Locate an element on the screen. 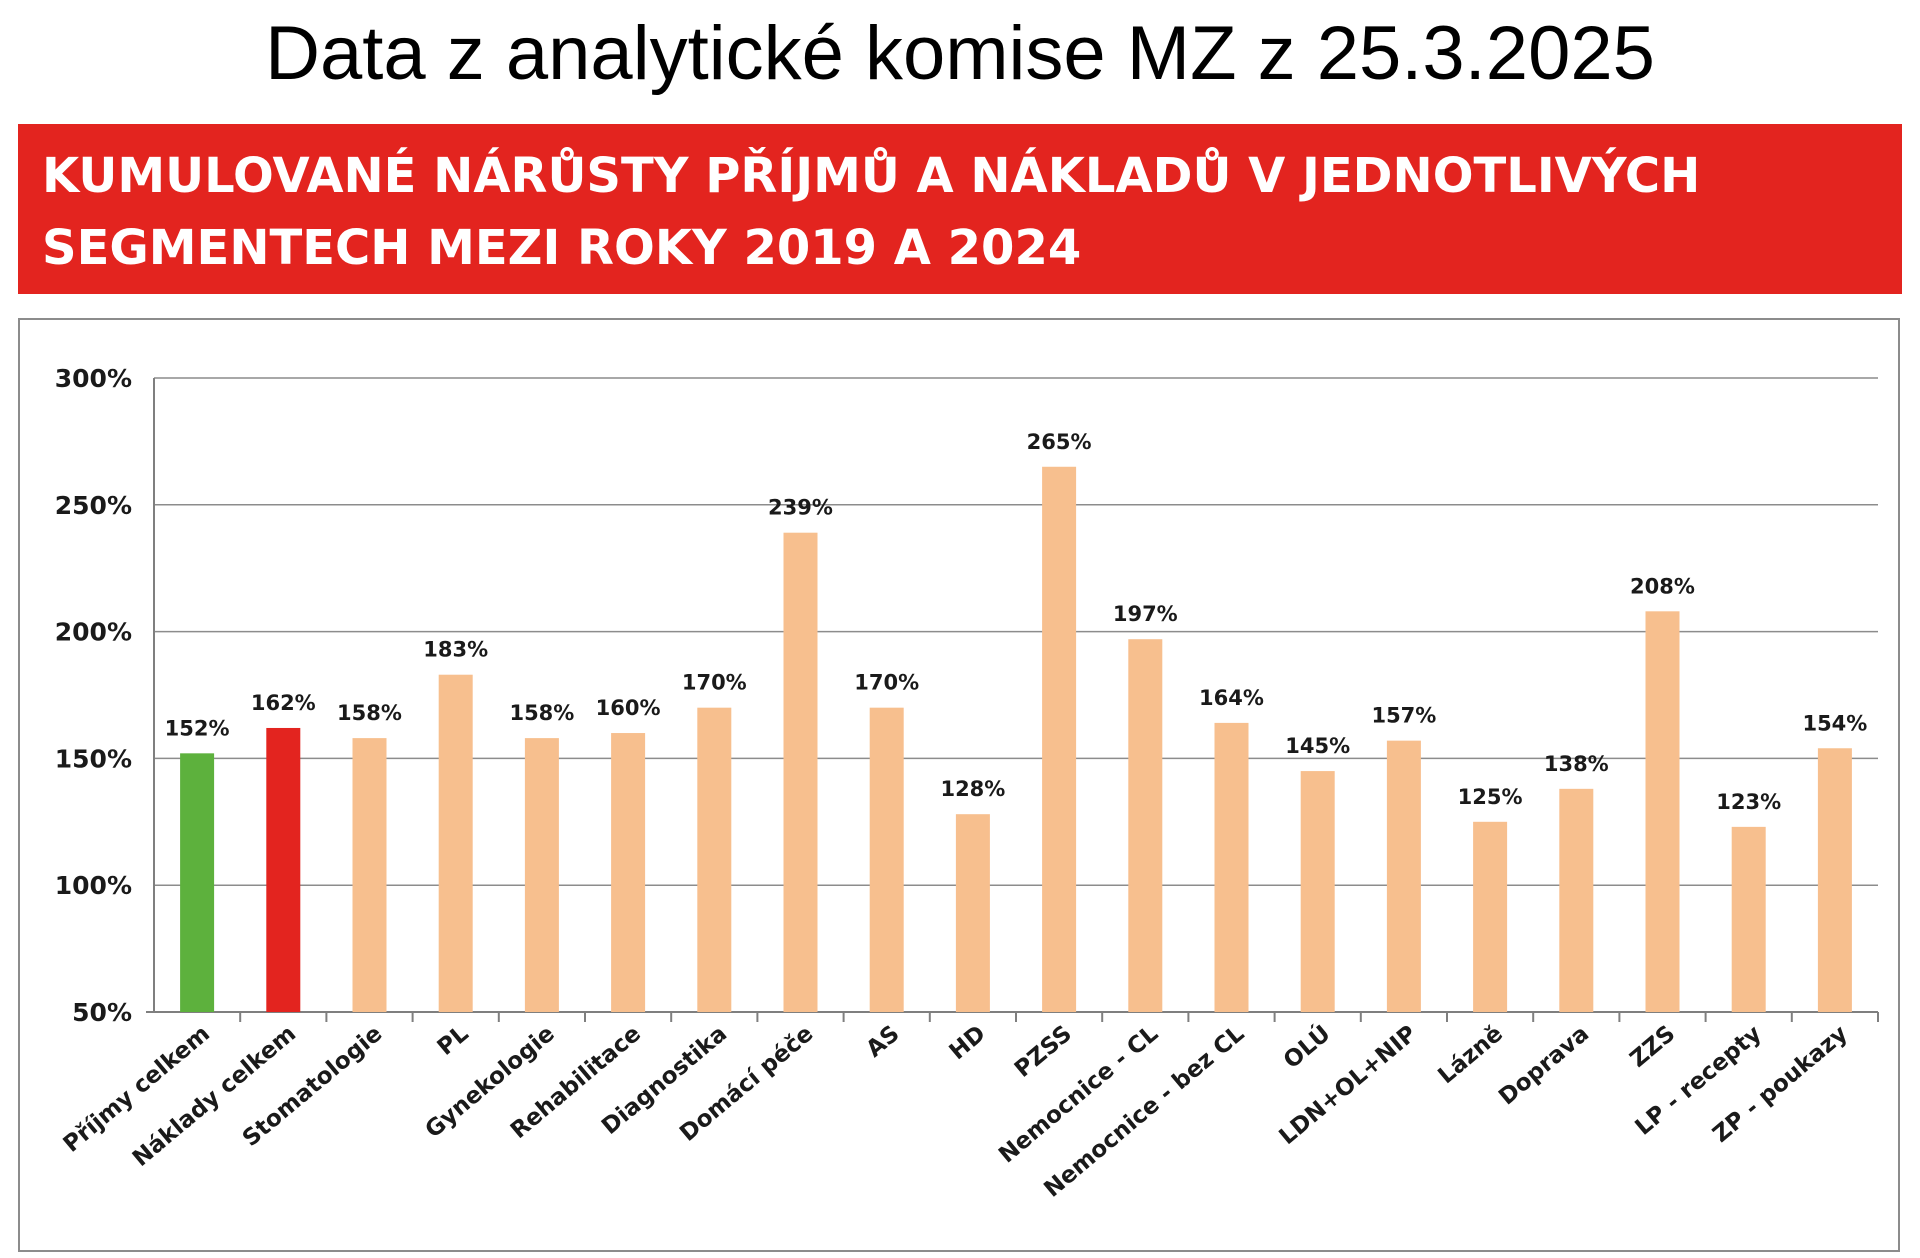  x-tick-label: Lázně is located at coordinates (1470, 1055).